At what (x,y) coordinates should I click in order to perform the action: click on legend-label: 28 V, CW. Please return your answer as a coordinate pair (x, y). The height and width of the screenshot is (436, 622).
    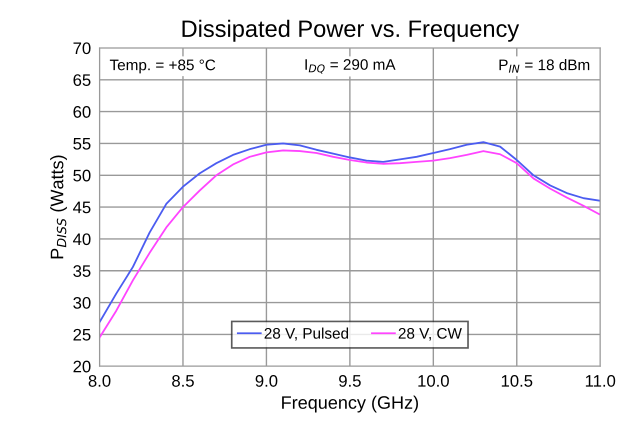
    Looking at the image, I should click on (430, 334).